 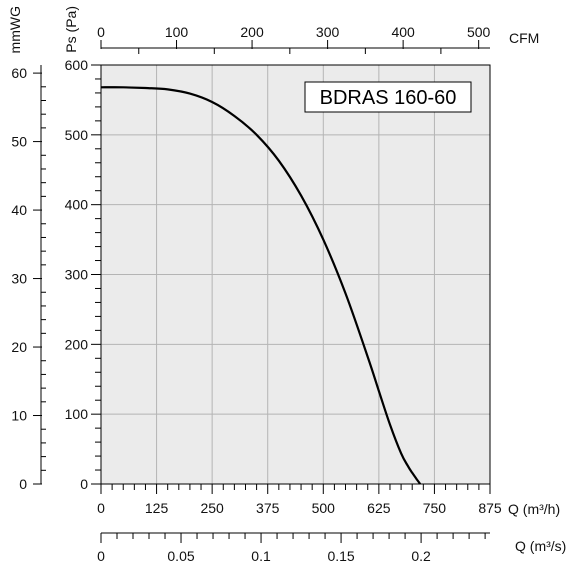 I want to click on chart-title-box, so click(x=388, y=97).